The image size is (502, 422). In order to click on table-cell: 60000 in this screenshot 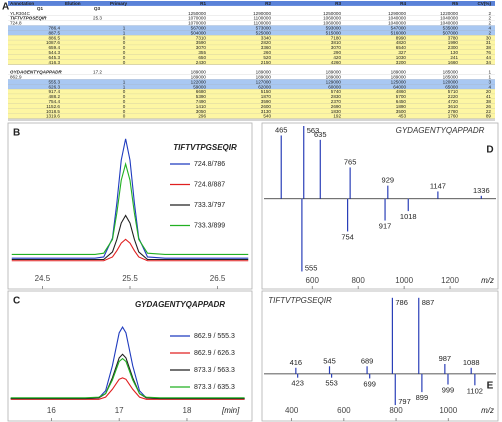, I will do `click(334, 86)`.